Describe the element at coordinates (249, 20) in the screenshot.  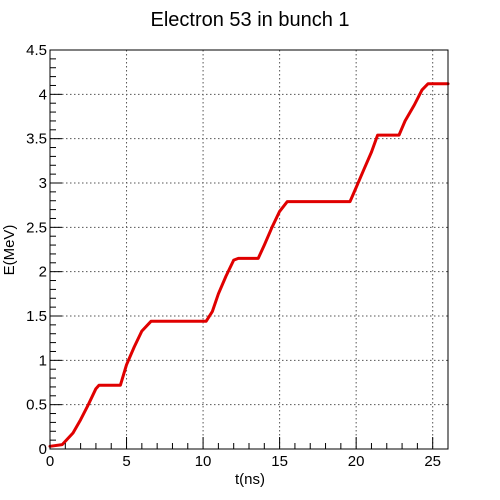
I see `chart-title: Electron 53 in bunch 1` at that location.